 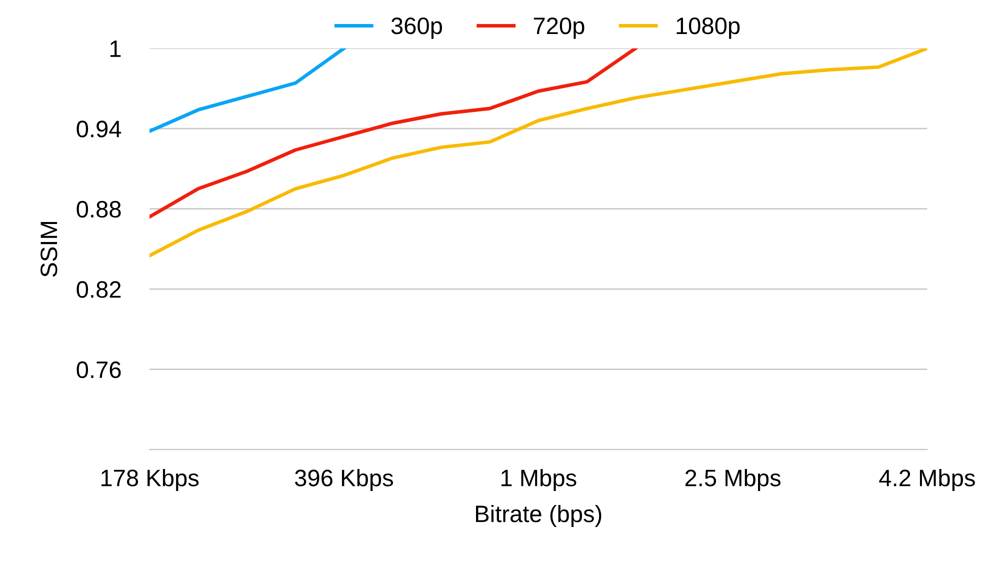 What do you see at coordinates (98, 369) in the screenshot?
I see `y-tick-label: 0.76` at bounding box center [98, 369].